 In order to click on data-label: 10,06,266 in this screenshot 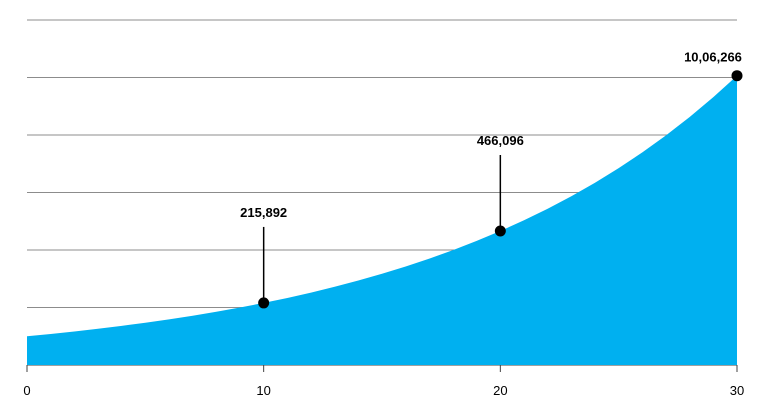, I will do `click(713, 57)`.